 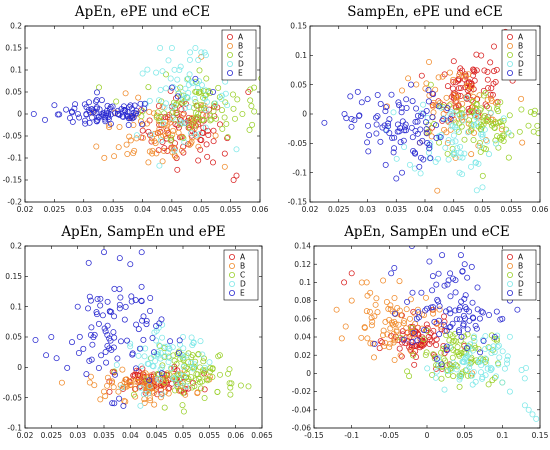 What do you see at coordinates (181, 379) in the screenshot?
I see `series-C` at bounding box center [181, 379].